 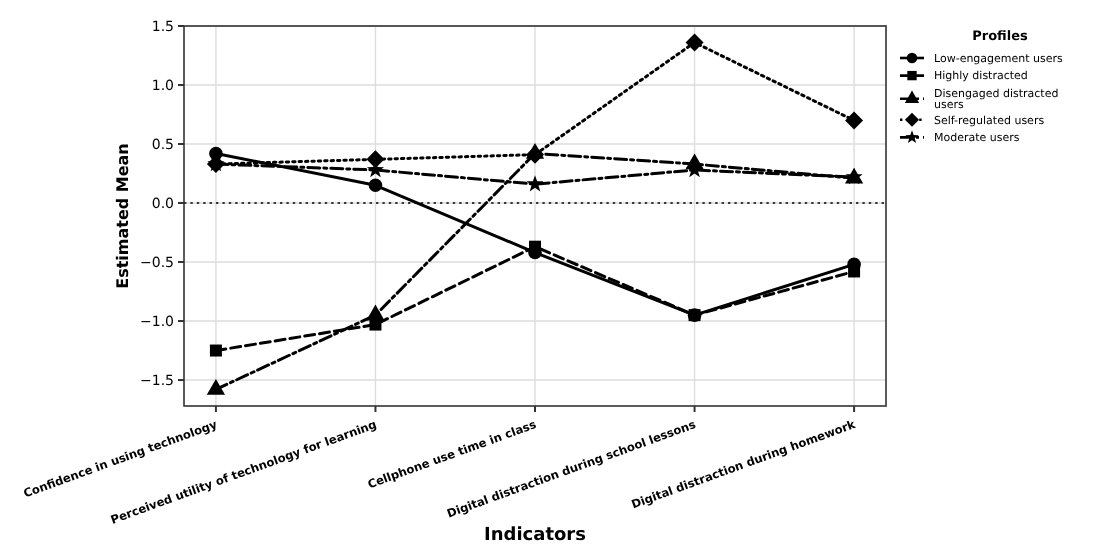 What do you see at coordinates (535, 536) in the screenshot?
I see `x-axis-title: Indicators` at bounding box center [535, 536].